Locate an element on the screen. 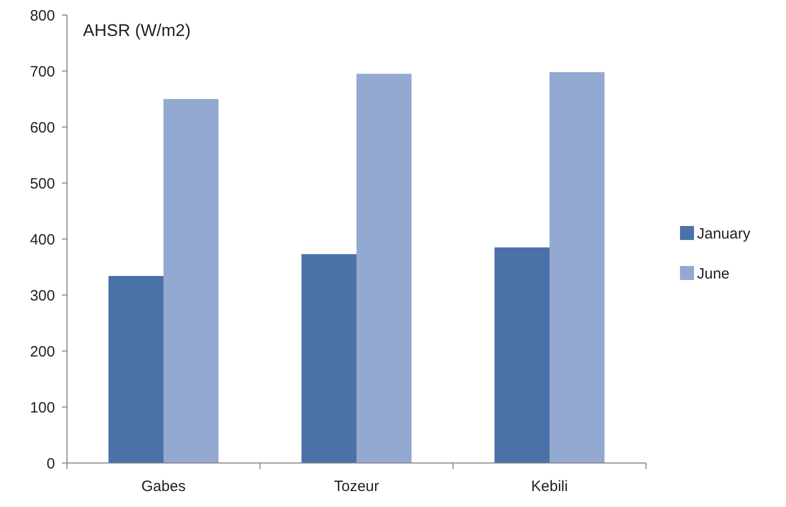 This screenshot has height=507, width=786. y-tick-label: 0 is located at coordinates (50, 463).